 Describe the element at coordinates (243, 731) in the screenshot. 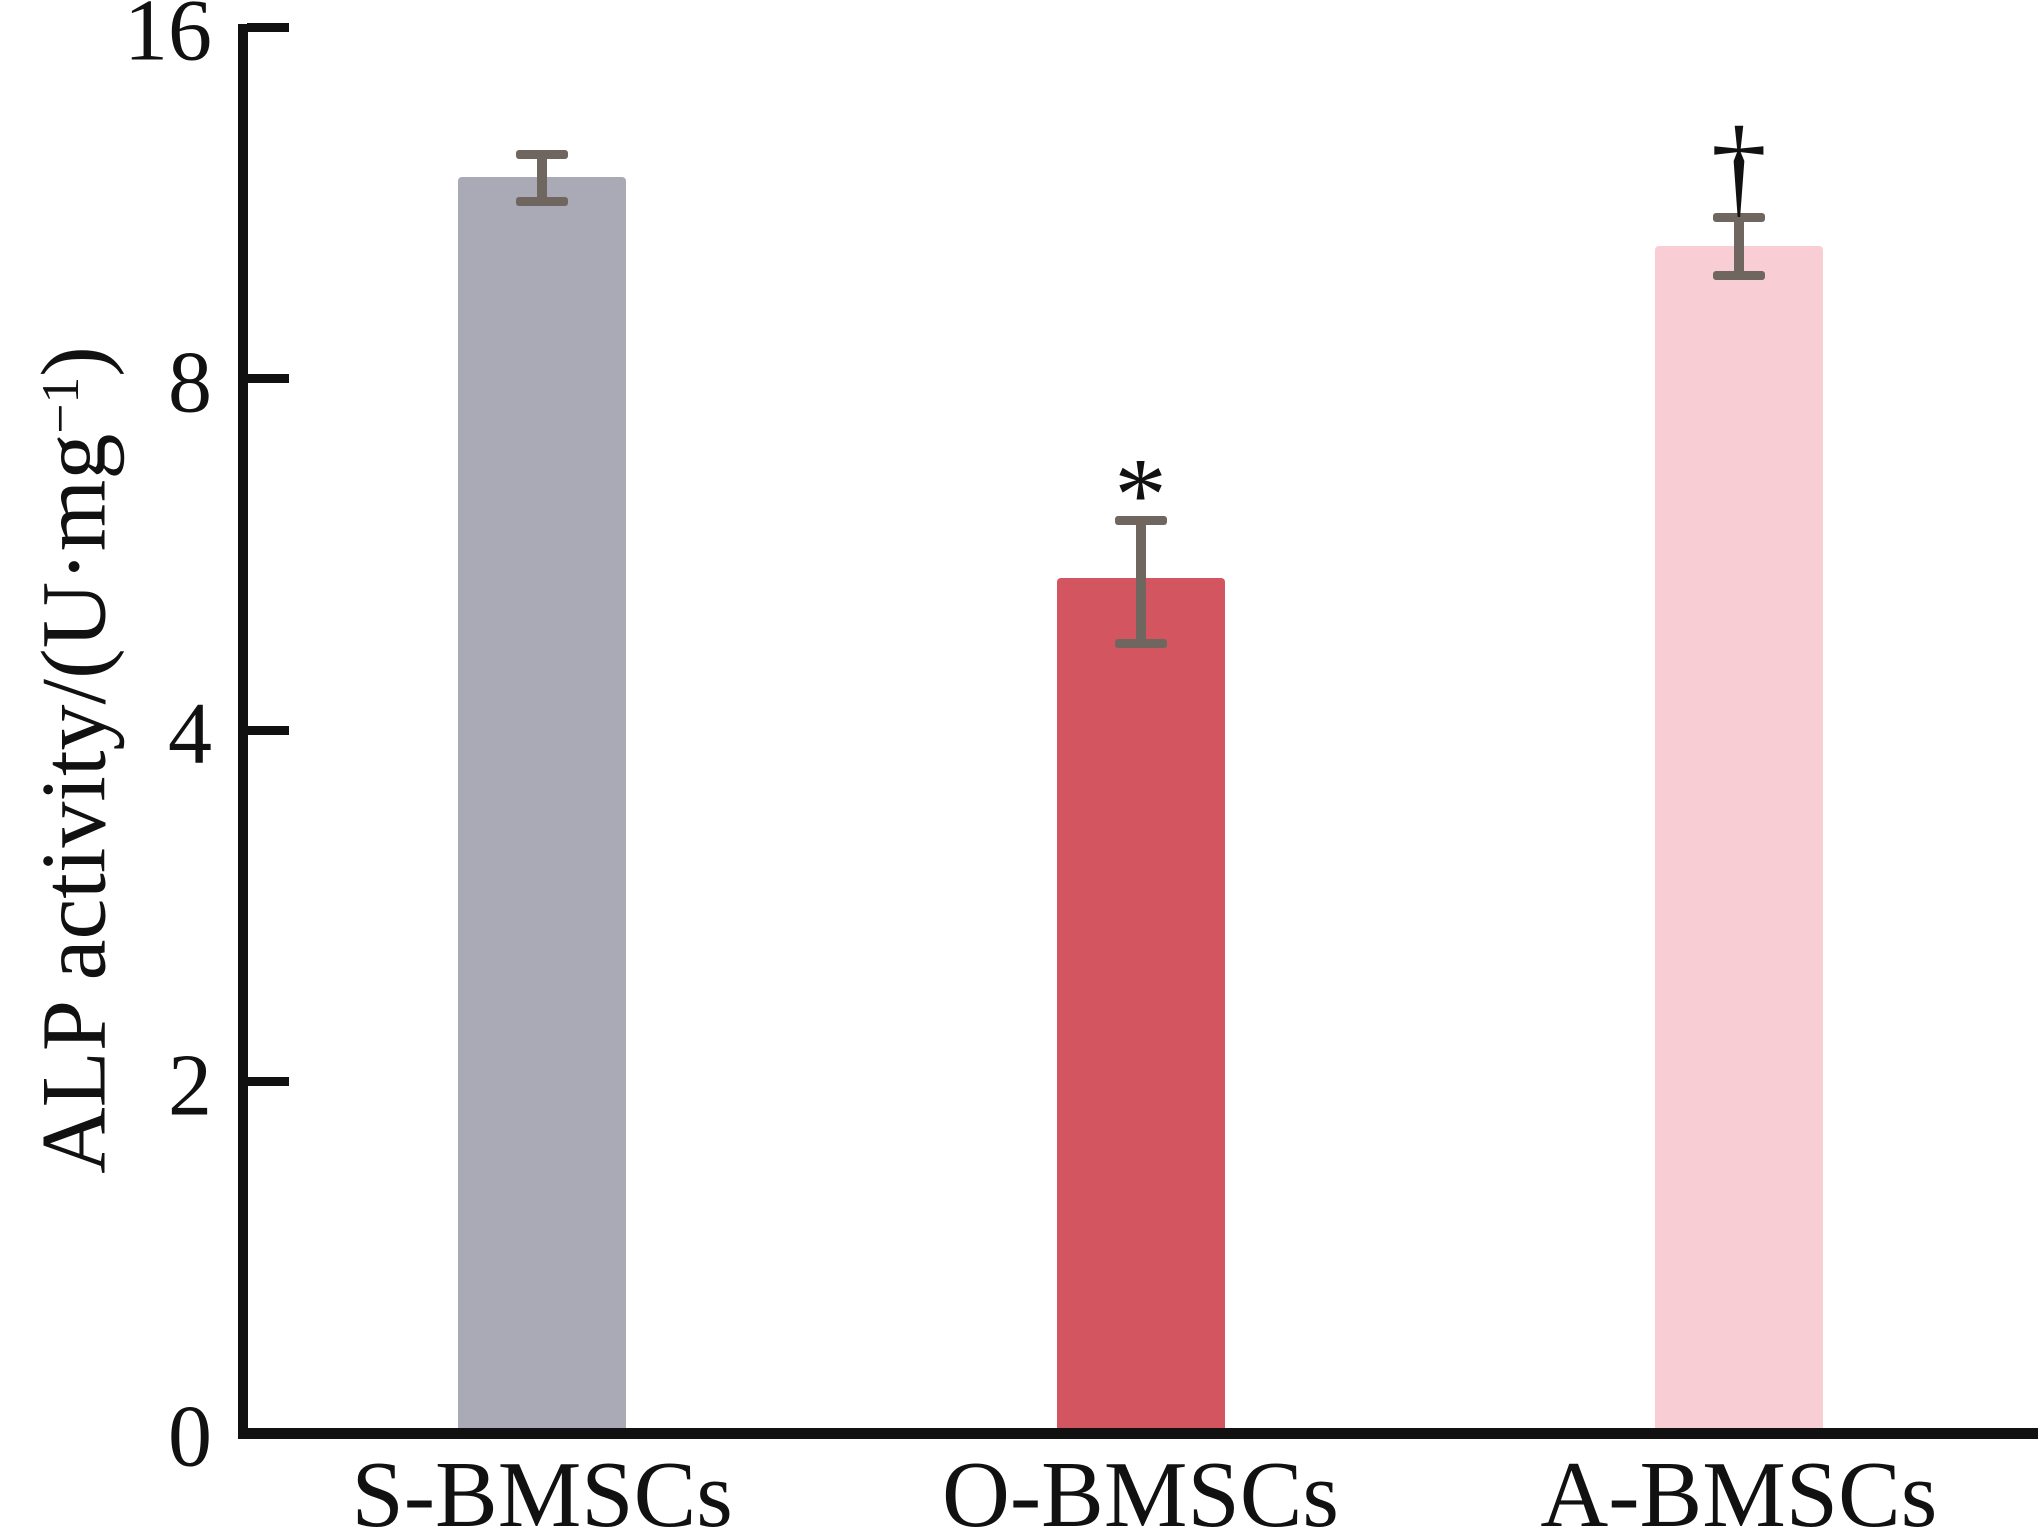

I see `y-axis-line` at that location.